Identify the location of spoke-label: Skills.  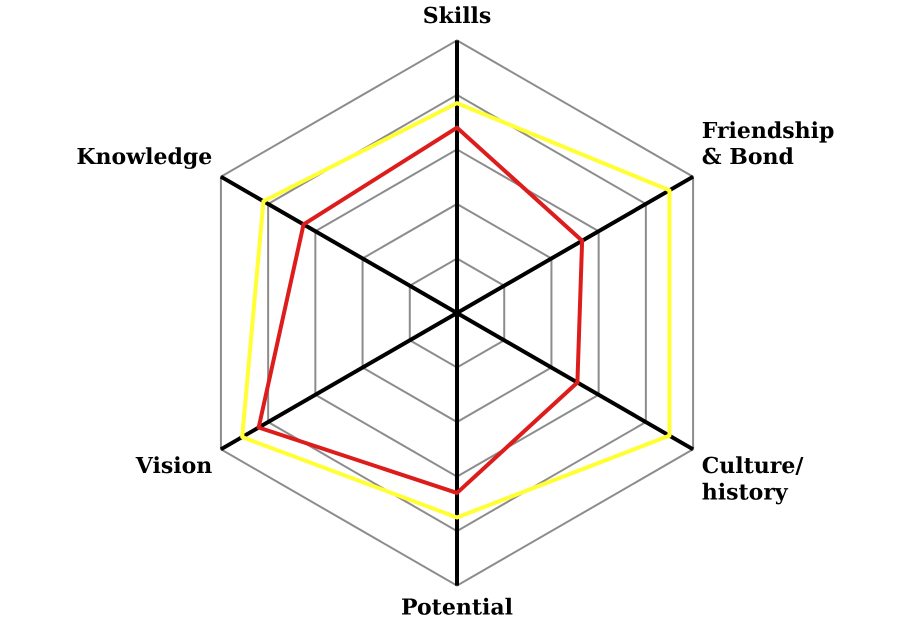
(457, 15).